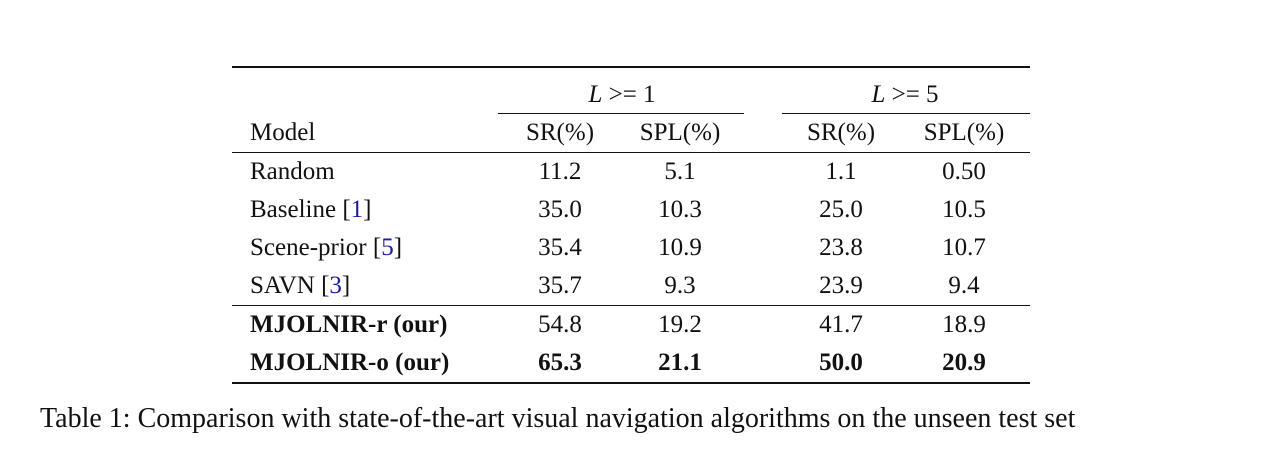  I want to click on value-spl-l5: 10.7, so click(964, 247).